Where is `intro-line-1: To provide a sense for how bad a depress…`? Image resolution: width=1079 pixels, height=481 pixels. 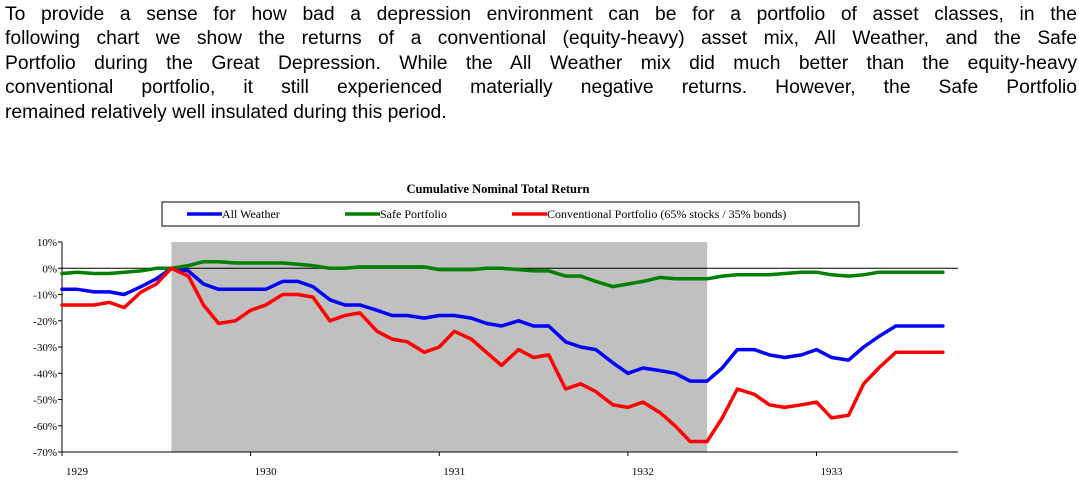 intro-line-1: To provide a sense for how bad a depress… is located at coordinates (541, 14).